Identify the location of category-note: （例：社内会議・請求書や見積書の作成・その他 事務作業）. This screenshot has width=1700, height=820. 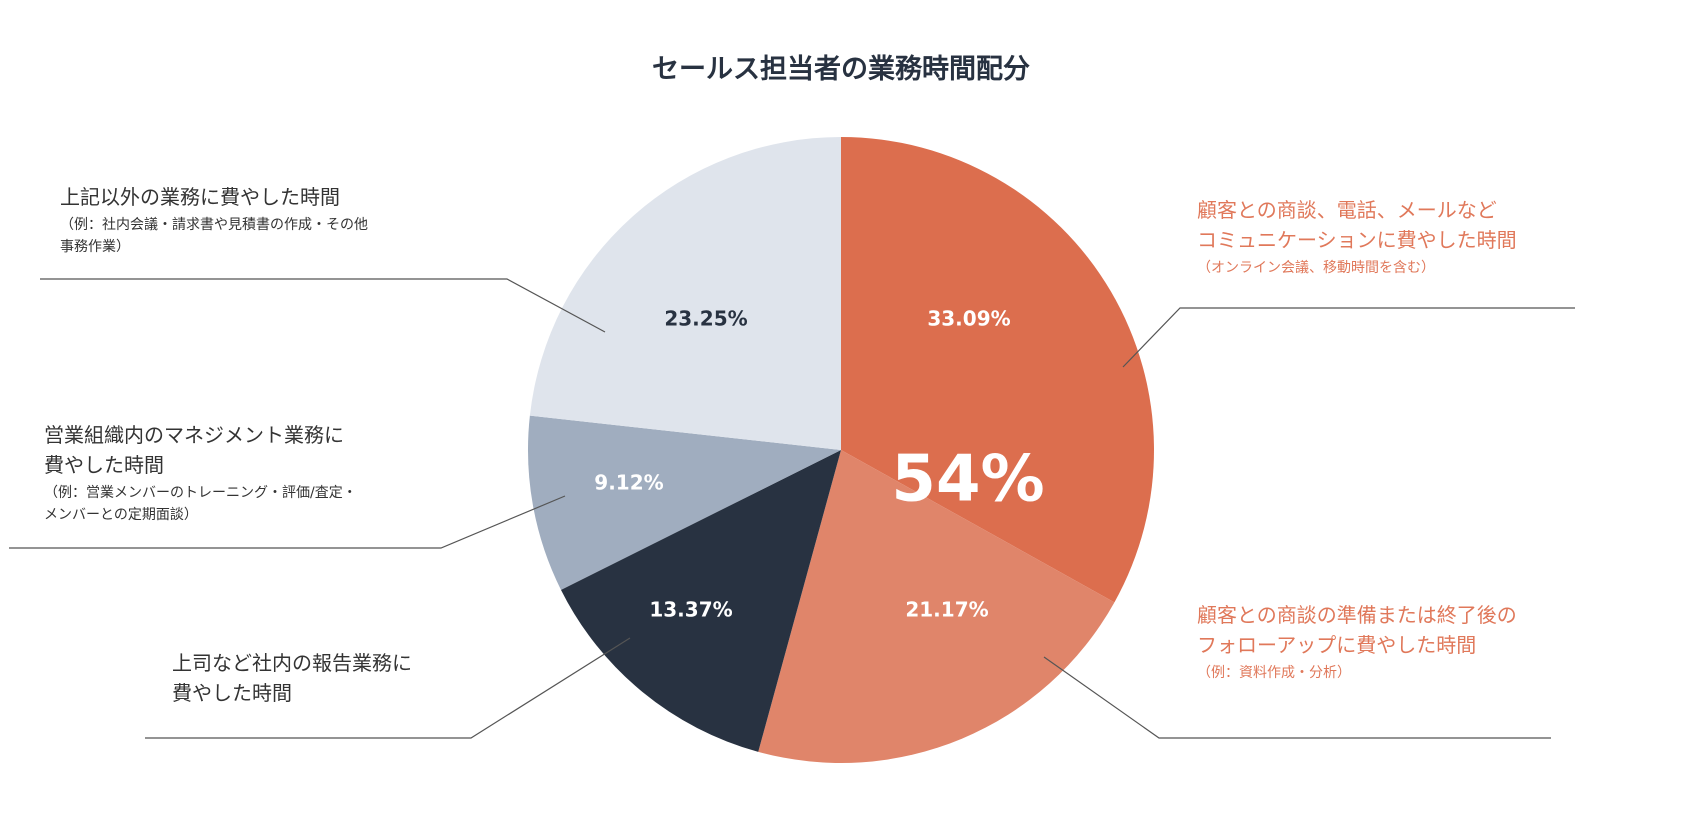
(214, 236).